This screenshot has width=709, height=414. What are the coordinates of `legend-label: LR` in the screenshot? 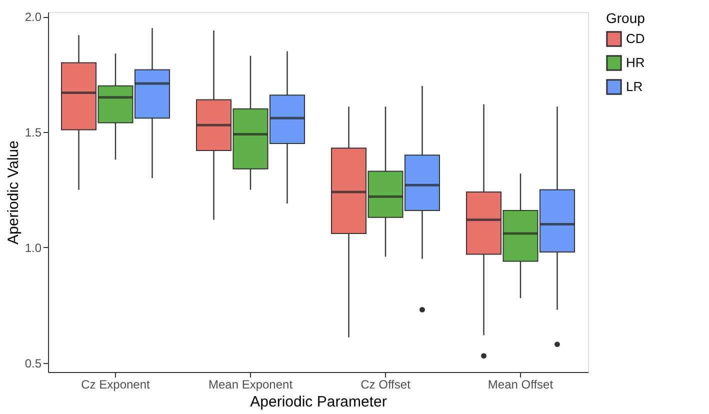 It's located at (634, 86).